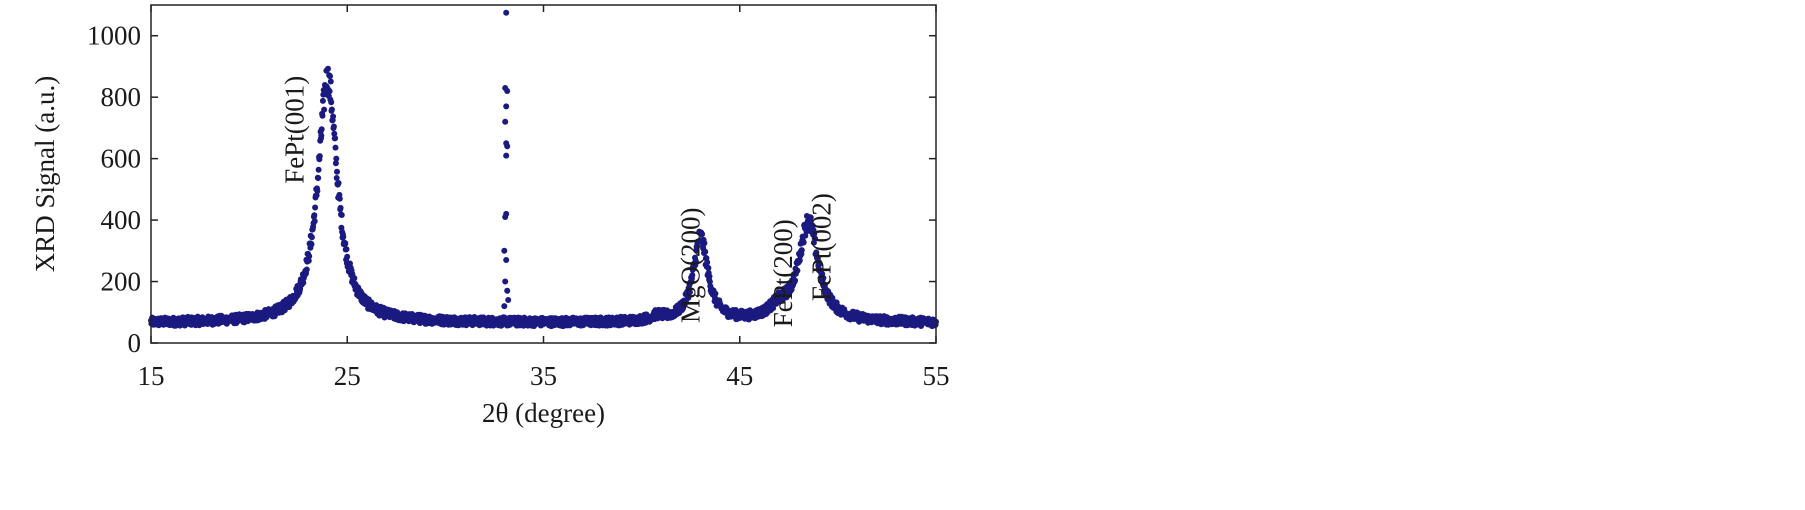 This screenshot has height=510, width=1805. Describe the element at coordinates (543, 413) in the screenshot. I see `x-axis-label: 2θ (degree)` at that location.